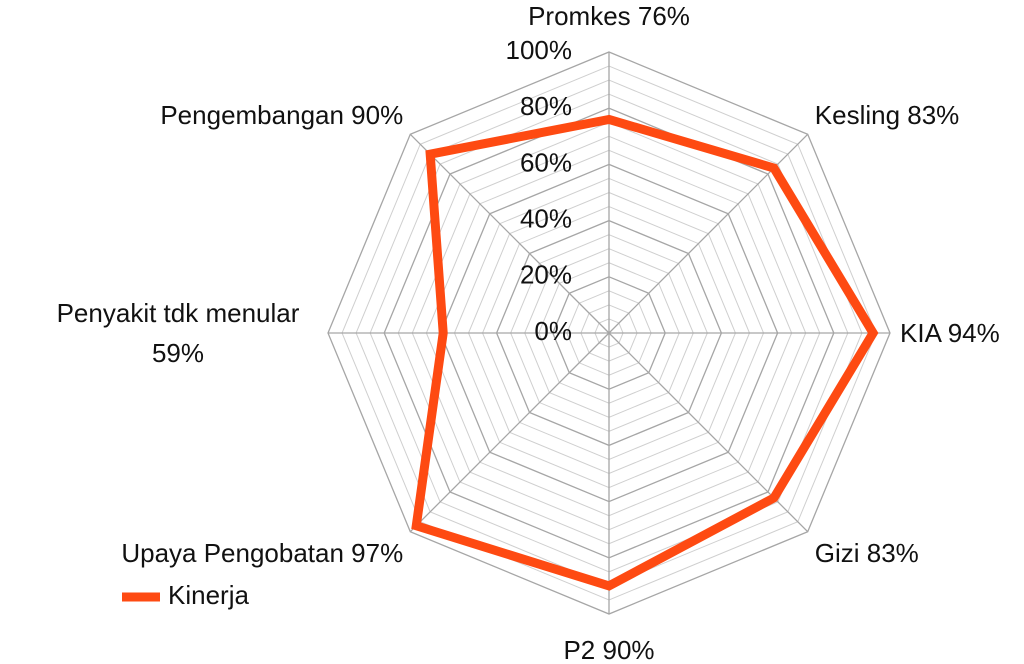 The image size is (1024, 664). What do you see at coordinates (178, 333) in the screenshot?
I see `category-label: Penyakit tdk menular 59%` at bounding box center [178, 333].